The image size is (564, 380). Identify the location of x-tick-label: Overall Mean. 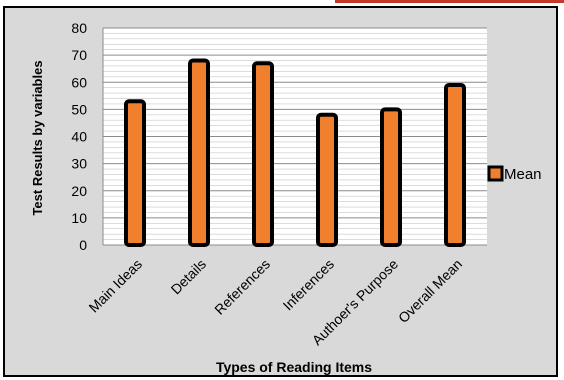
(430, 291).